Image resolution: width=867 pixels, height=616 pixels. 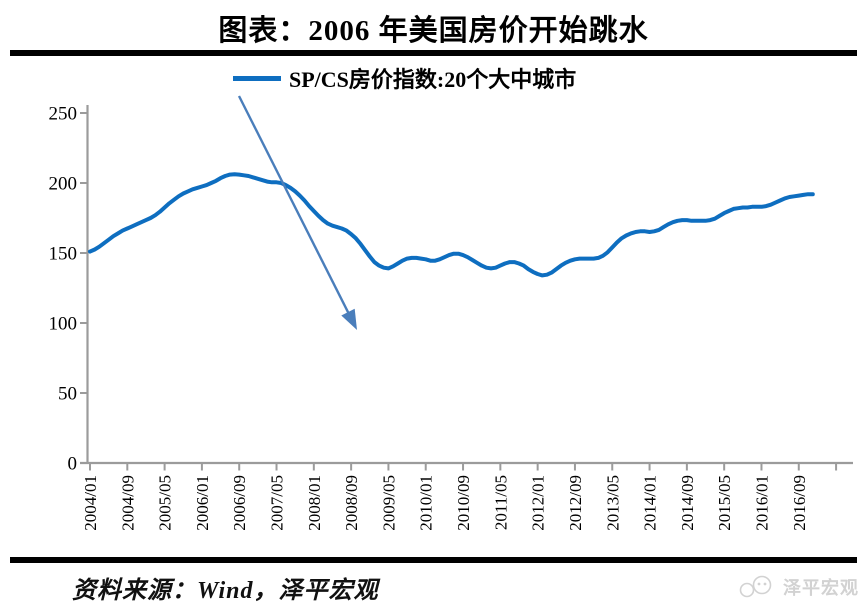 What do you see at coordinates (433, 560) in the screenshot?
I see `bottom-divider` at bounding box center [433, 560].